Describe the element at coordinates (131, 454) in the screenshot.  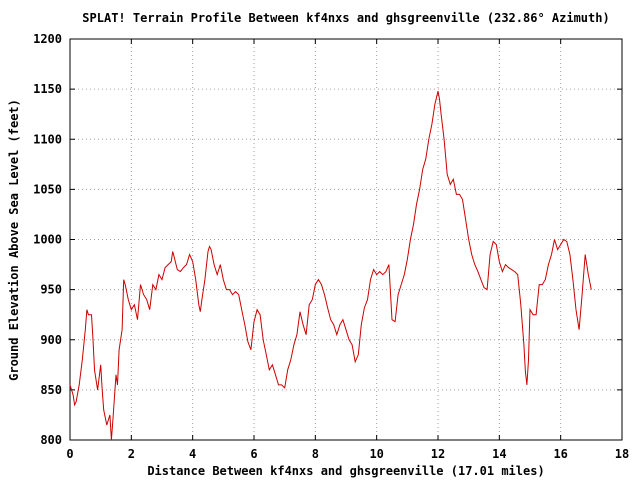
I see `x-tick-label: 2` at that location.